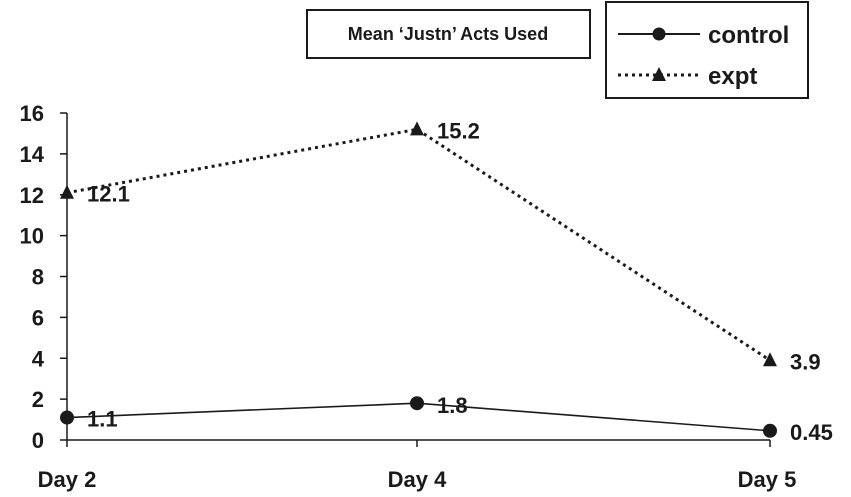 The width and height of the screenshot is (851, 497). Describe the element at coordinates (108, 194) in the screenshot. I see `expt-data-label: 12.1` at that location.